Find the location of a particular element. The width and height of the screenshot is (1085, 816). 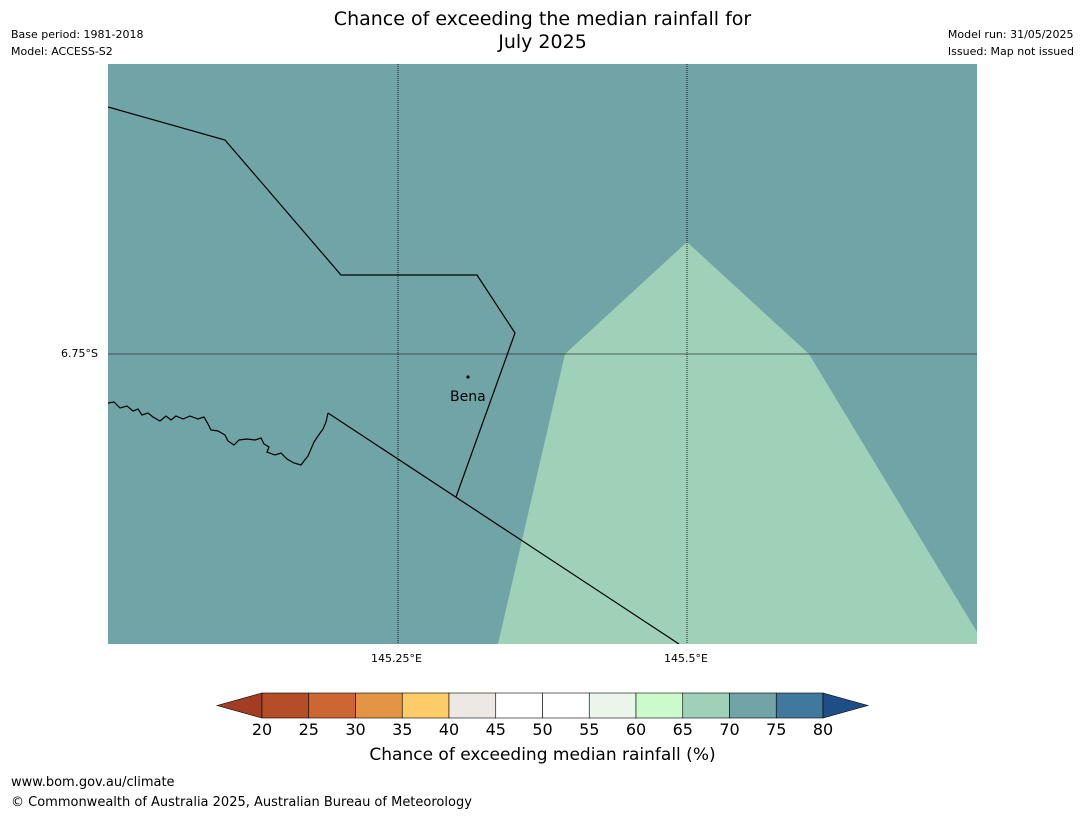

colorbar-tick-30: 30 is located at coordinates (355, 729).